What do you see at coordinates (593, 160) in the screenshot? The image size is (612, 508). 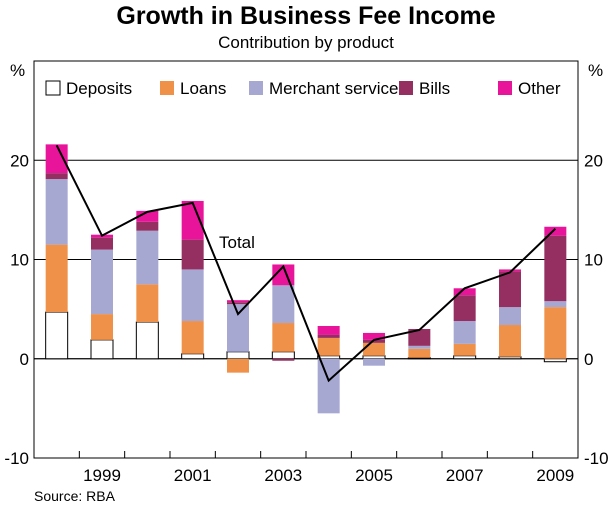 I see `y-tick-label-right: 20` at bounding box center [593, 160].